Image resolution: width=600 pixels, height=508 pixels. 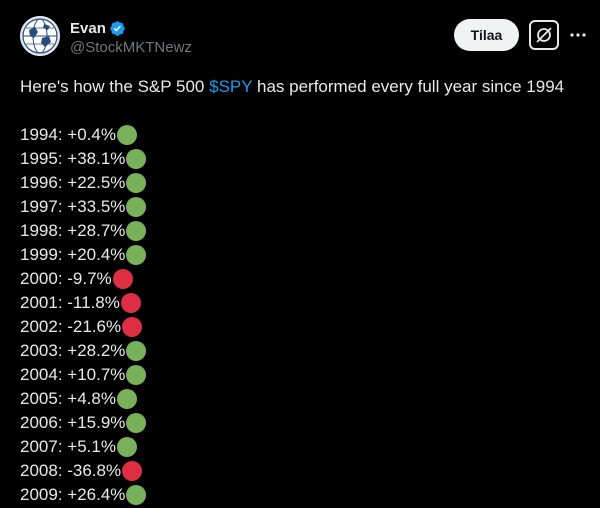 What do you see at coordinates (231, 86) in the screenshot?
I see `cashtag-link: $SPY` at bounding box center [231, 86].